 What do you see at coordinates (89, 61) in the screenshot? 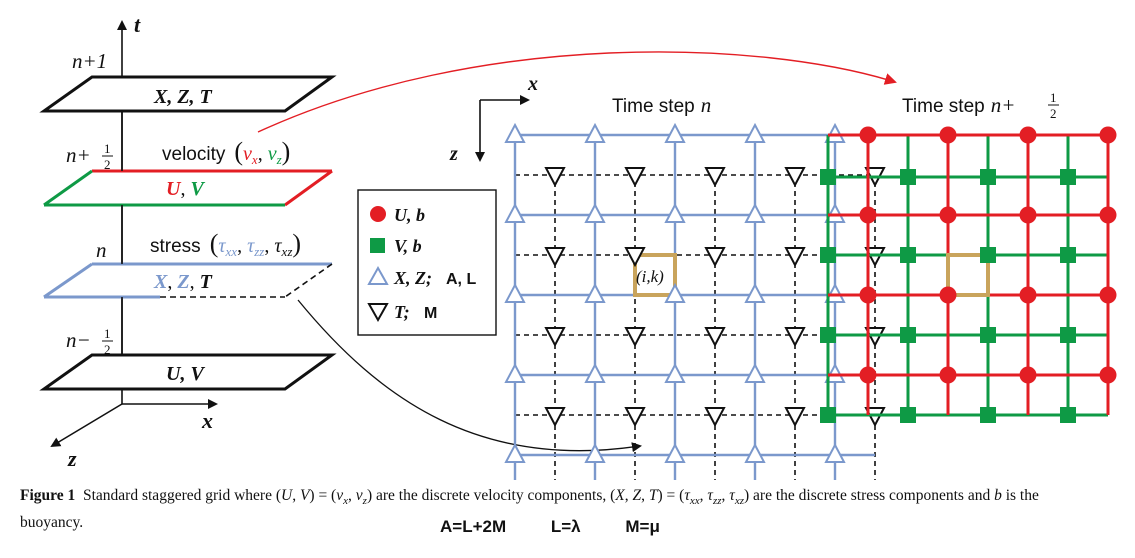
I see `level-n-plus-1: n+1` at bounding box center [89, 61].